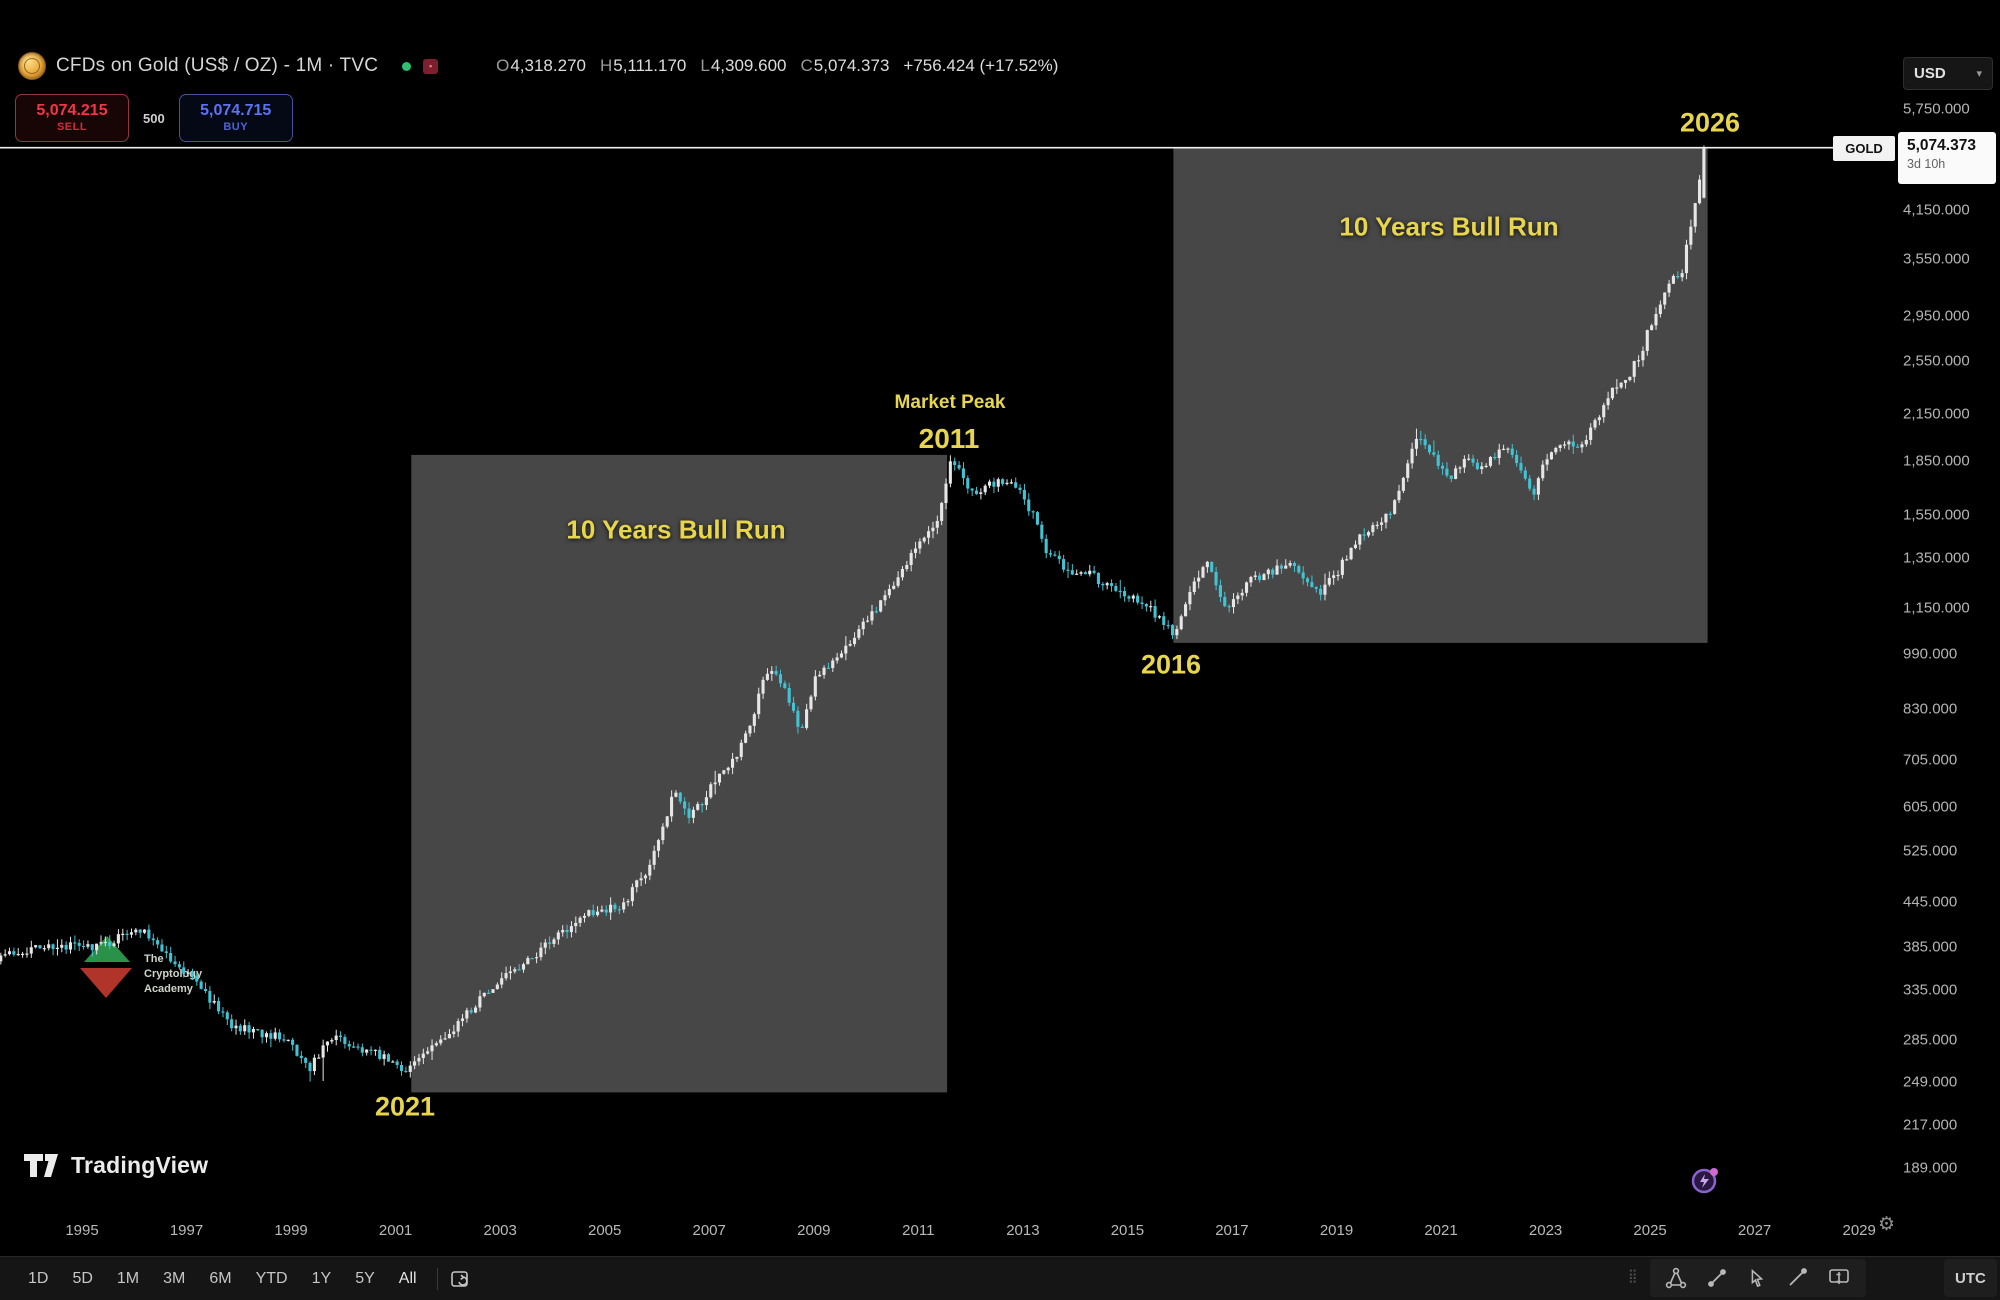  I want to click on price-tick-285: 285.000, so click(1930, 1040).